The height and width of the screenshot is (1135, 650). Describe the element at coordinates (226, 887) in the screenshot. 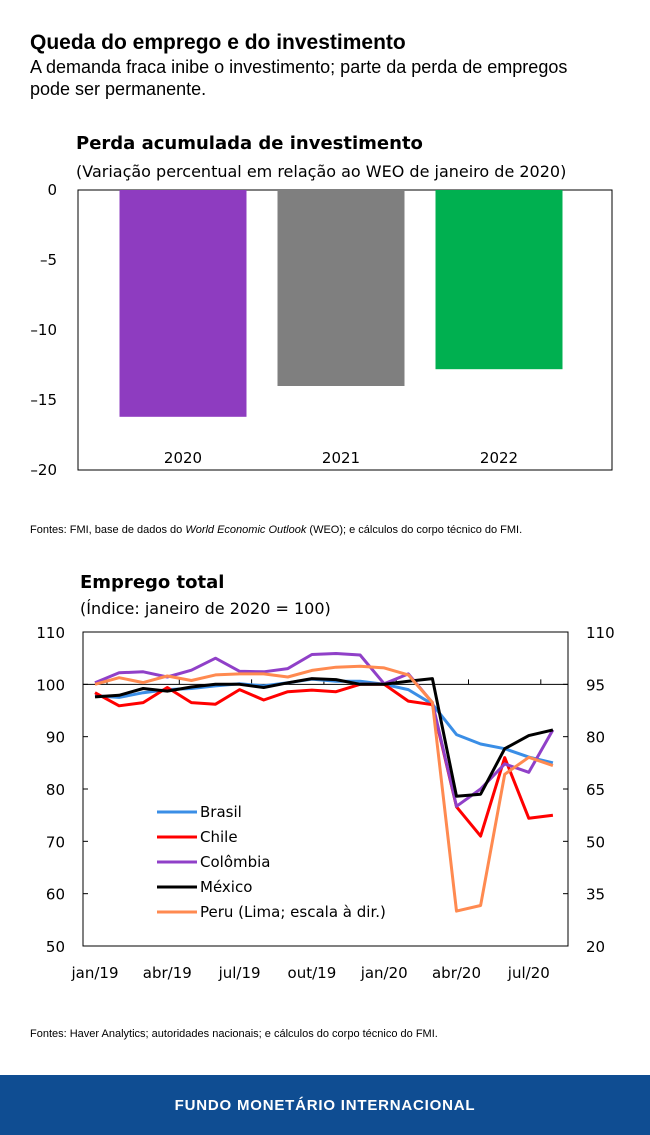

I see `legend-label: México` at that location.